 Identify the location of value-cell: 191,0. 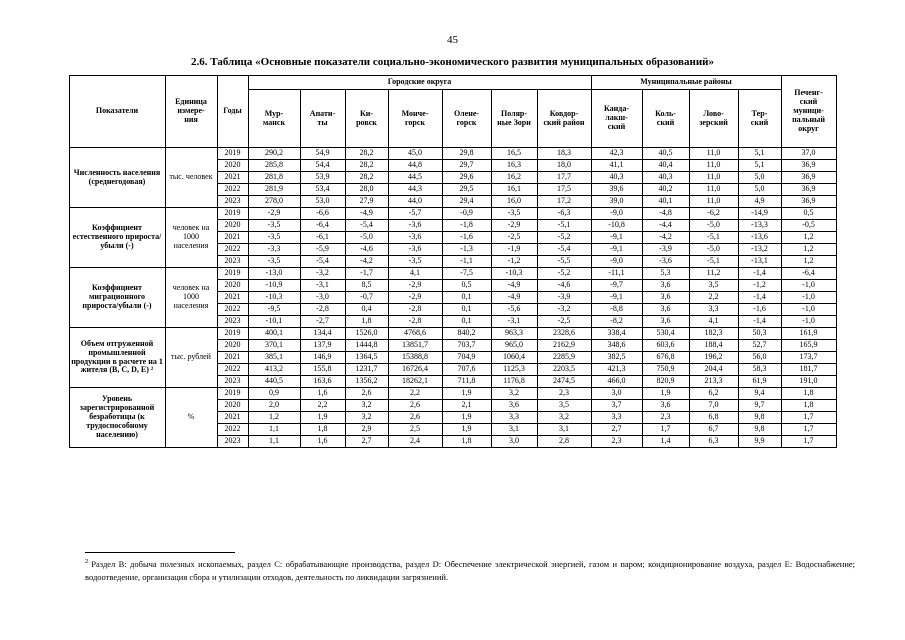
(808, 381).